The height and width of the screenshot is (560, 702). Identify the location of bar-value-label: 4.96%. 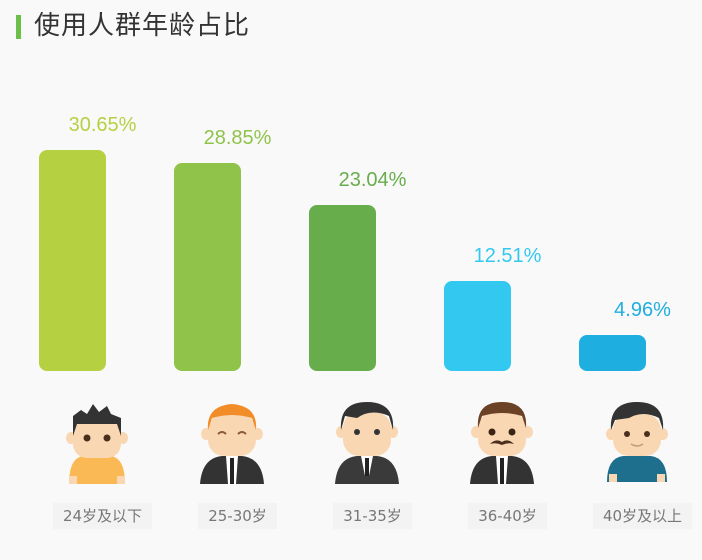
(642, 310).